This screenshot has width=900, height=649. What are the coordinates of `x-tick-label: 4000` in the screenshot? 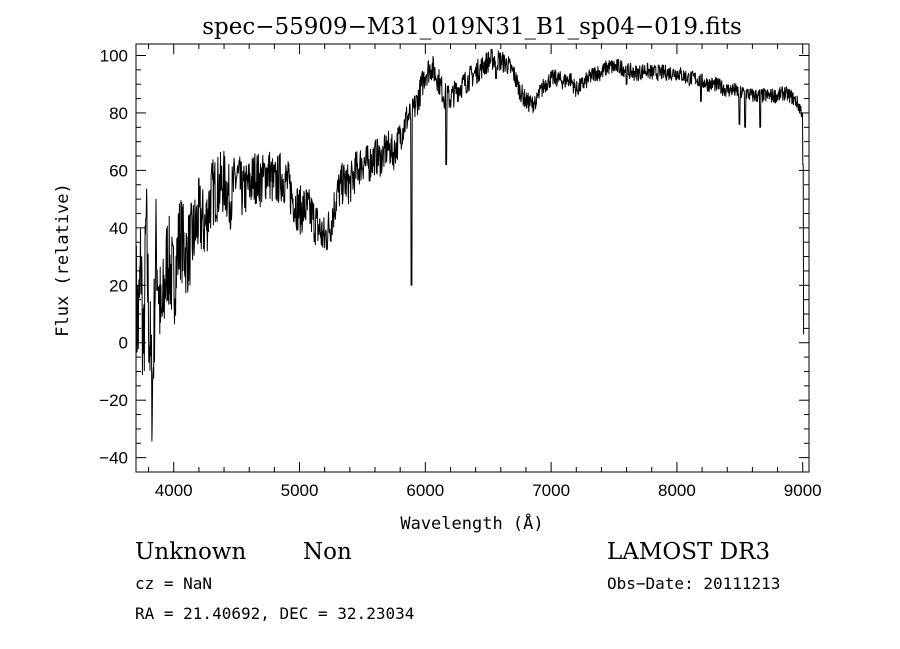 It's located at (174, 490).